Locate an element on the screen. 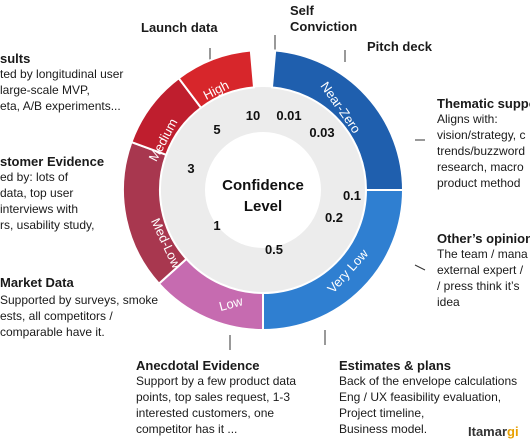 The height and width of the screenshot is (442, 530). label-self-line2: Conviction is located at coordinates (324, 26).